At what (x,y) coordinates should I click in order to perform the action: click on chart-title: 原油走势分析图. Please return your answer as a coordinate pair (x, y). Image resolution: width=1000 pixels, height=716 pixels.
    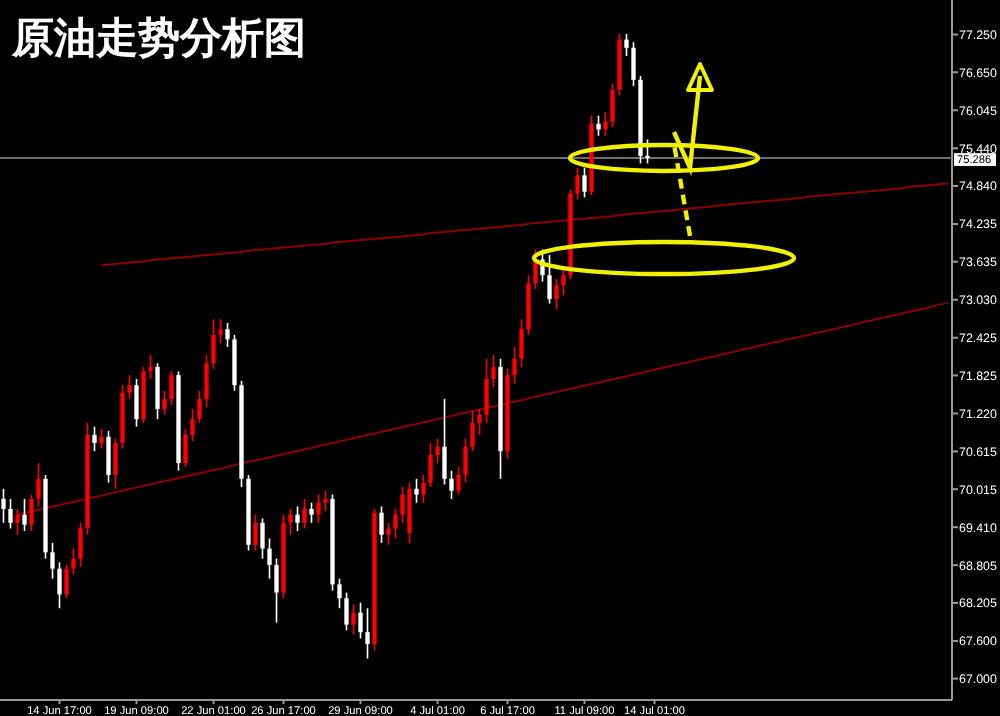
    Looking at the image, I should click on (158, 37).